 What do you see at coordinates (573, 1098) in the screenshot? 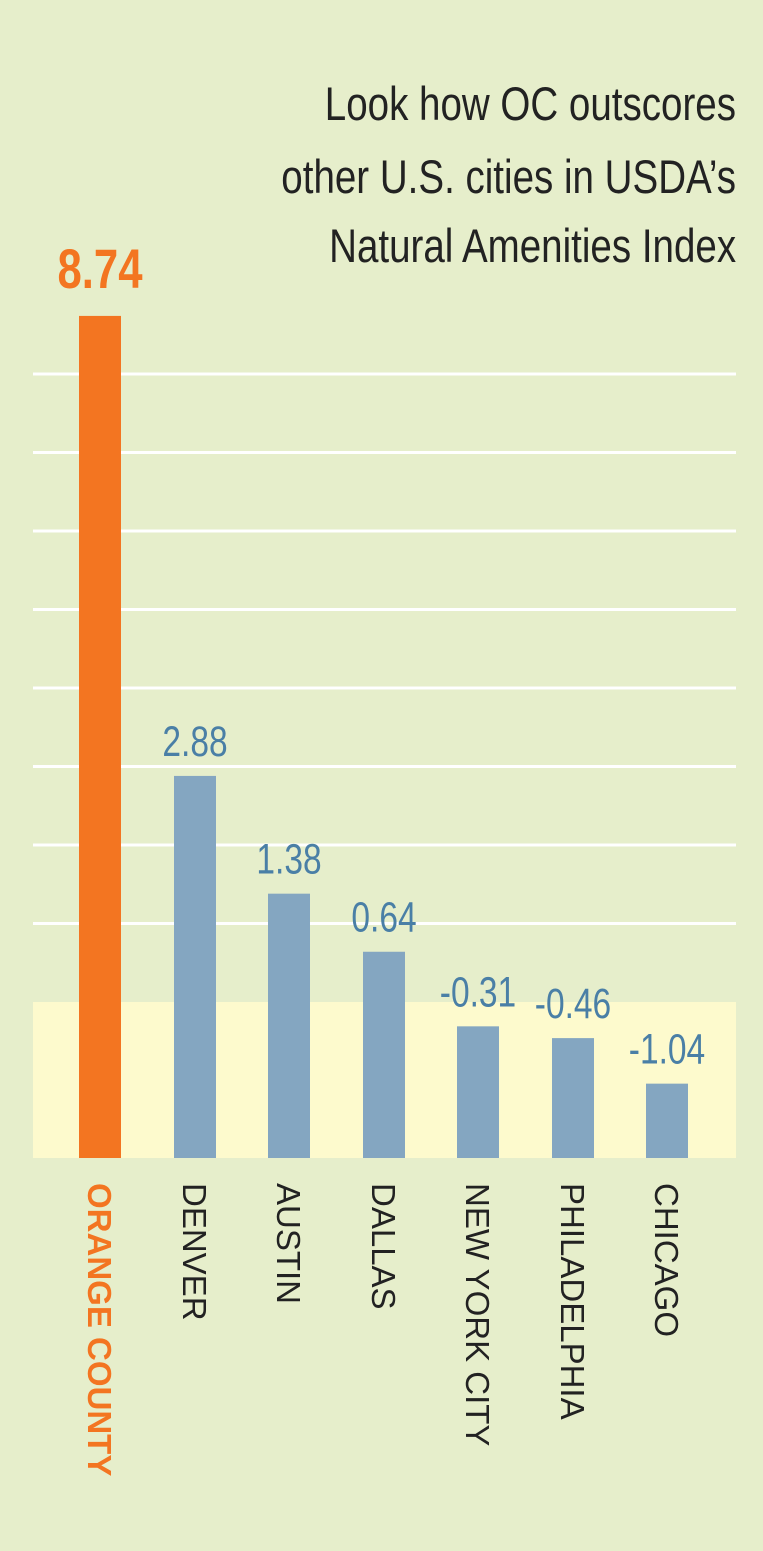
I see `bar-philadelphia` at bounding box center [573, 1098].